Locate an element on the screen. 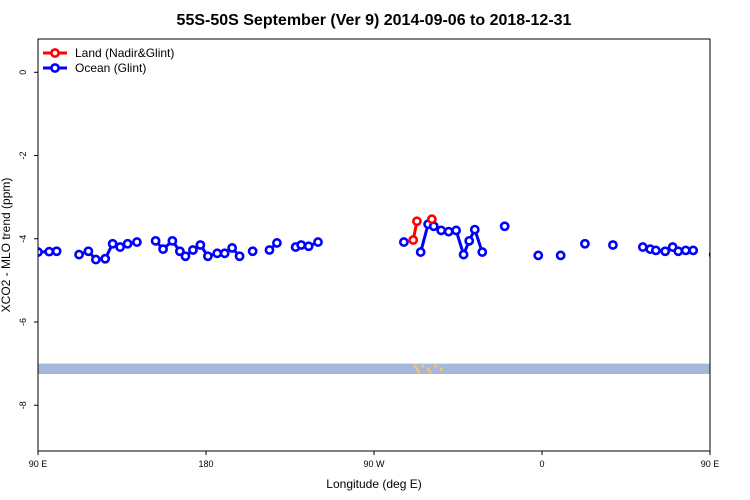 The image size is (750, 500). land-band is located at coordinates (374, 369).